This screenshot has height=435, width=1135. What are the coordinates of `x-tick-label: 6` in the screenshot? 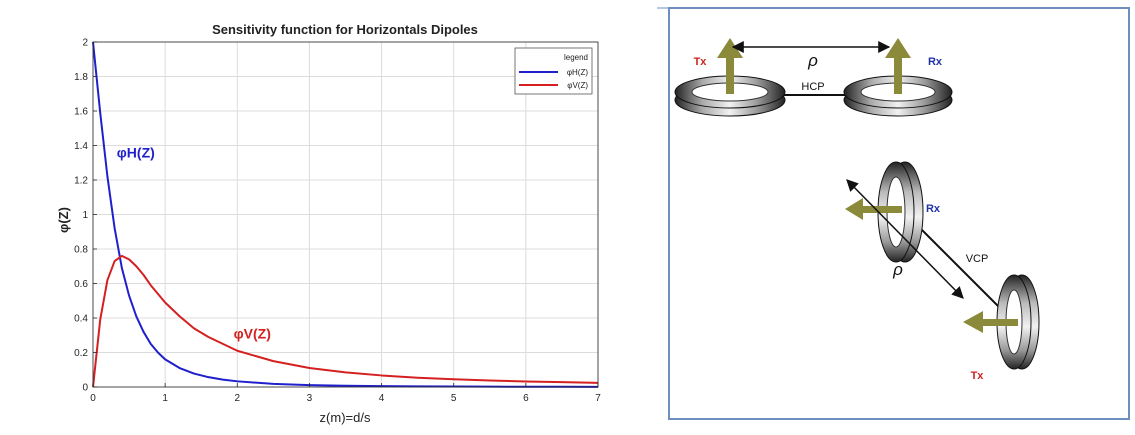 It's located at (526, 398).